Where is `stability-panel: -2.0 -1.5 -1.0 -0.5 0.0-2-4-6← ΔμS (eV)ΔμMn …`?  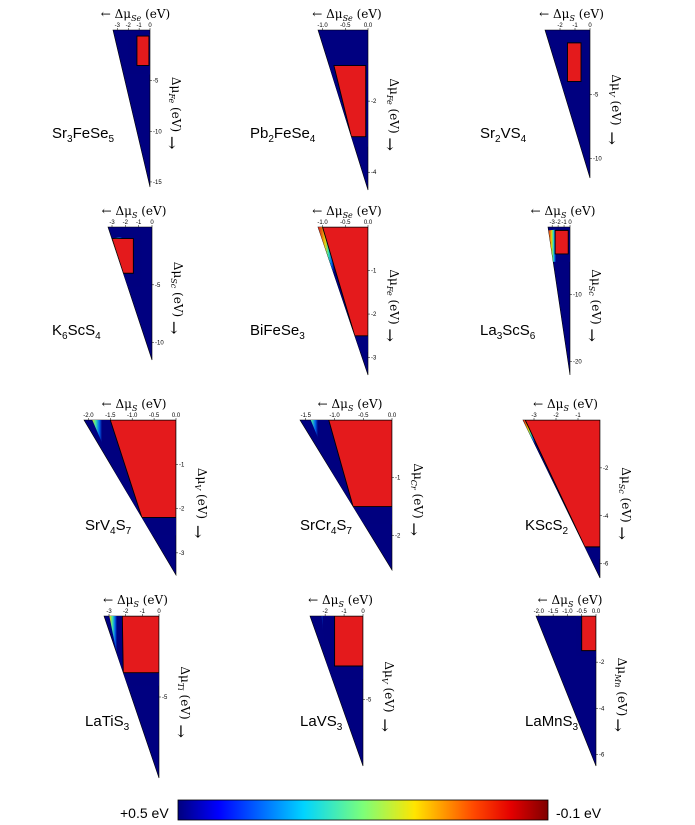
stability-panel: -2.0 -1.5 -1.0 -0.5 0.0-2-4-6← ΔμS (eV)ΔμMn … is located at coordinates (577, 680).